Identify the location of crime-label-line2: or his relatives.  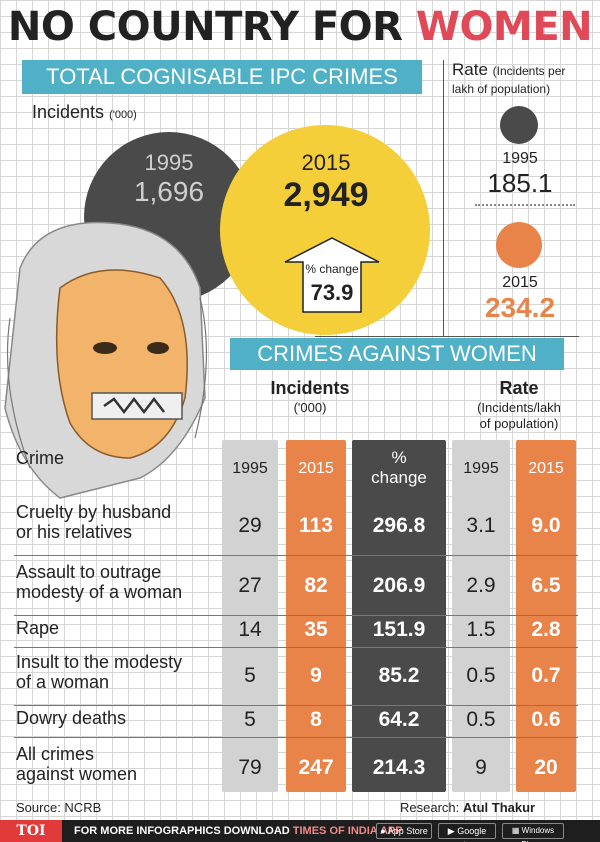
(74, 532).